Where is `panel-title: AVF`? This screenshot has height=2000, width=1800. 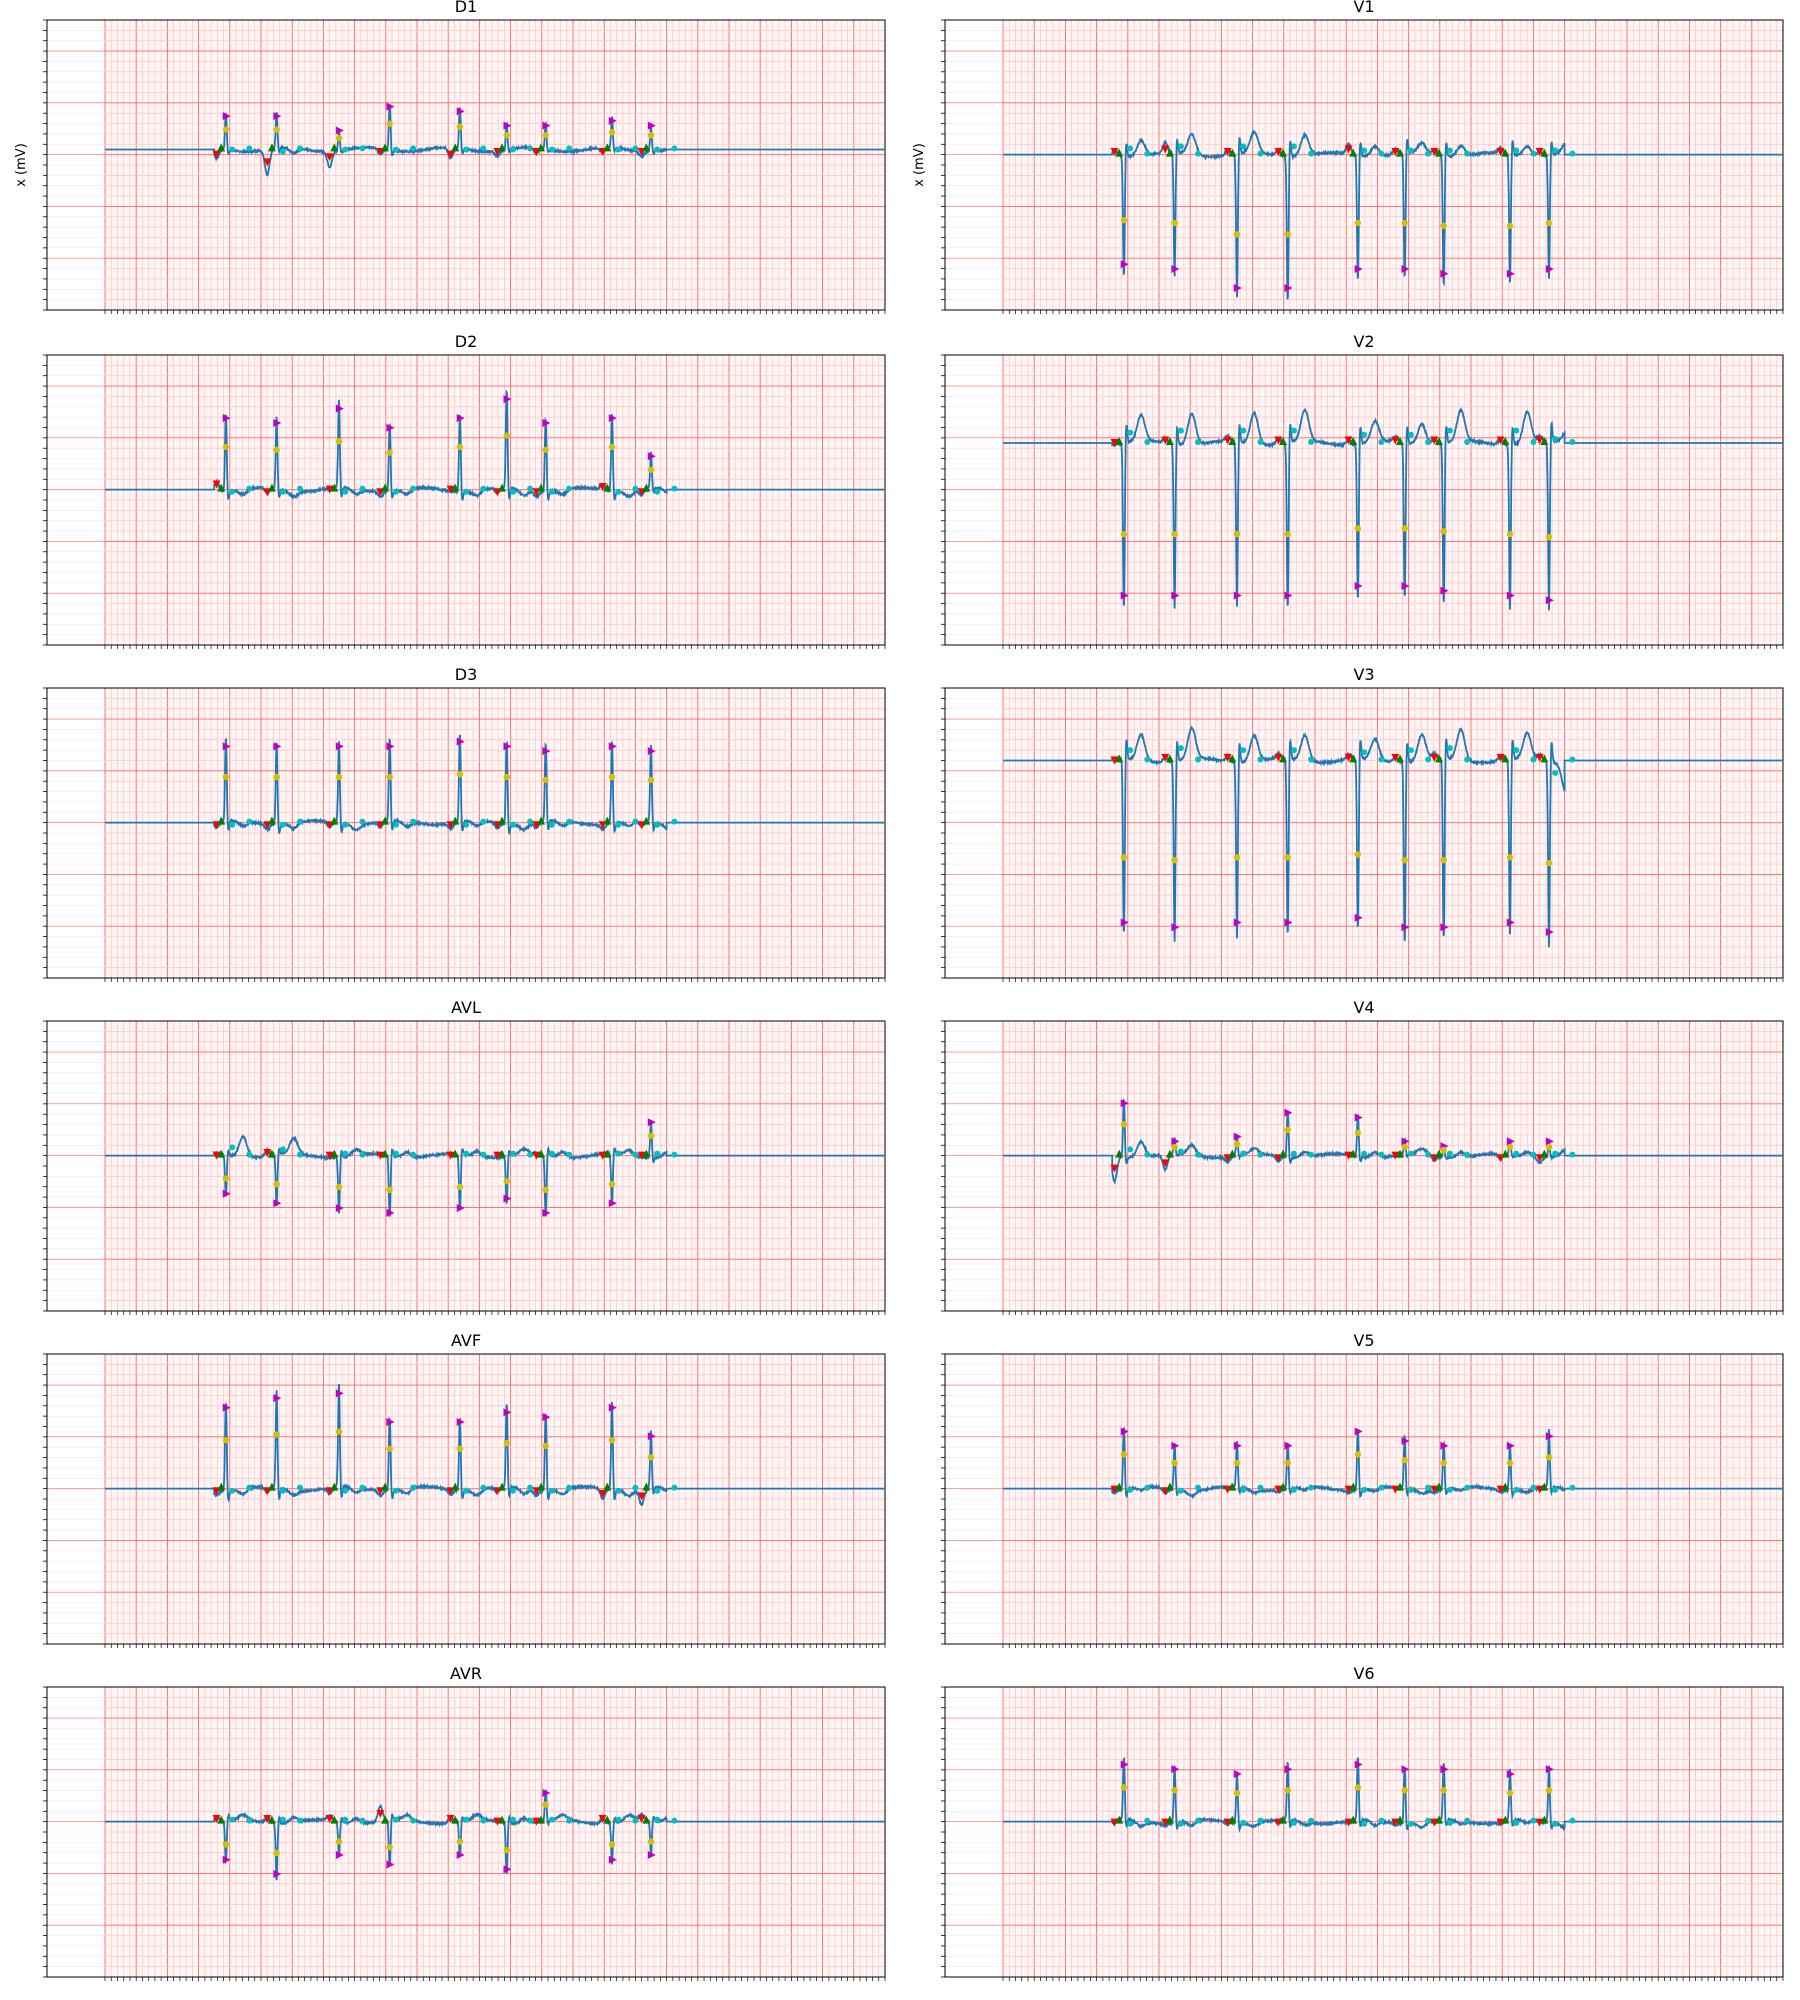
panel-title: AVF is located at coordinates (466, 1340).